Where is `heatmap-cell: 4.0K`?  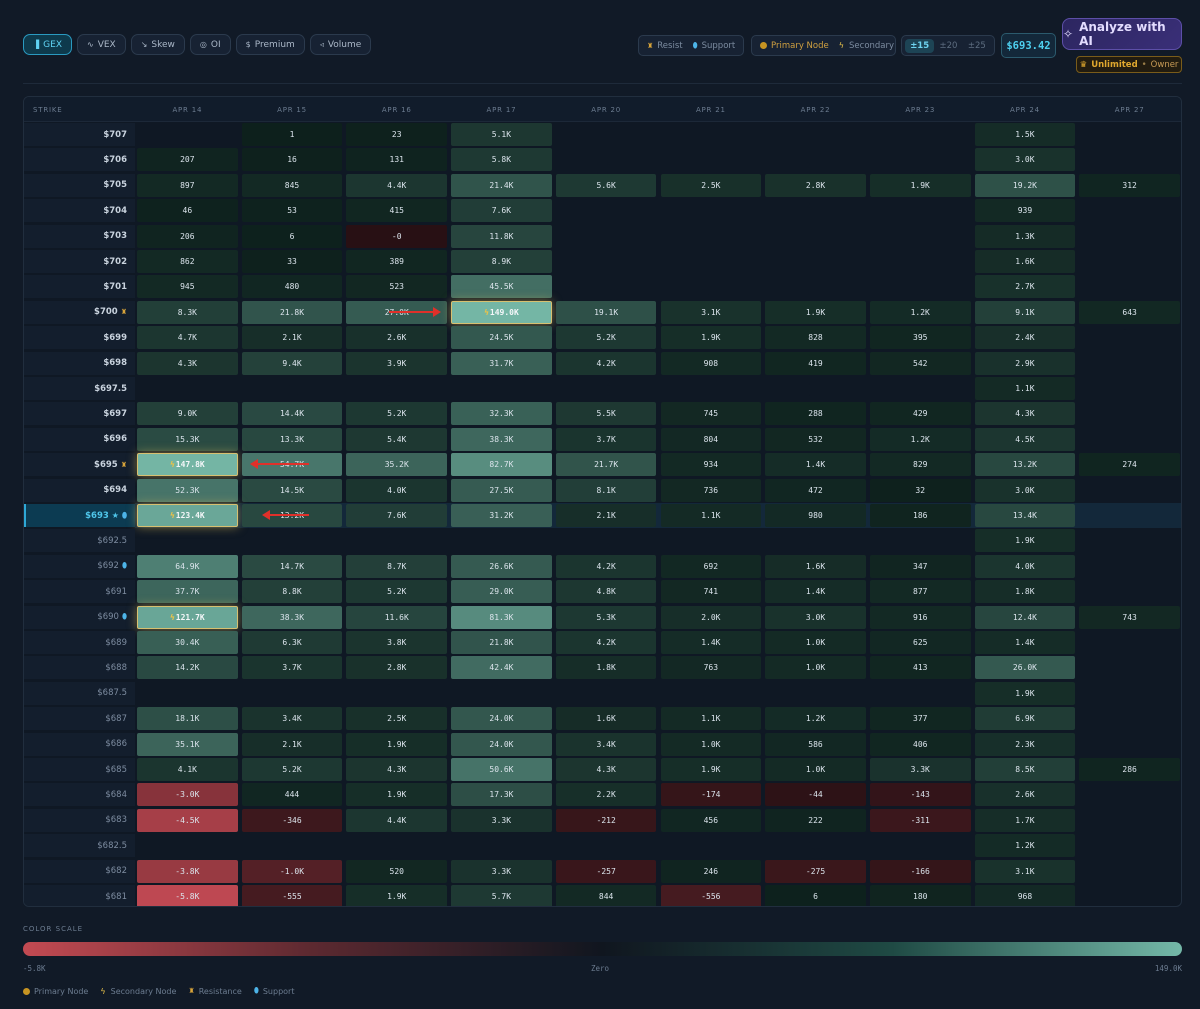 heatmap-cell: 4.0K is located at coordinates (397, 490).